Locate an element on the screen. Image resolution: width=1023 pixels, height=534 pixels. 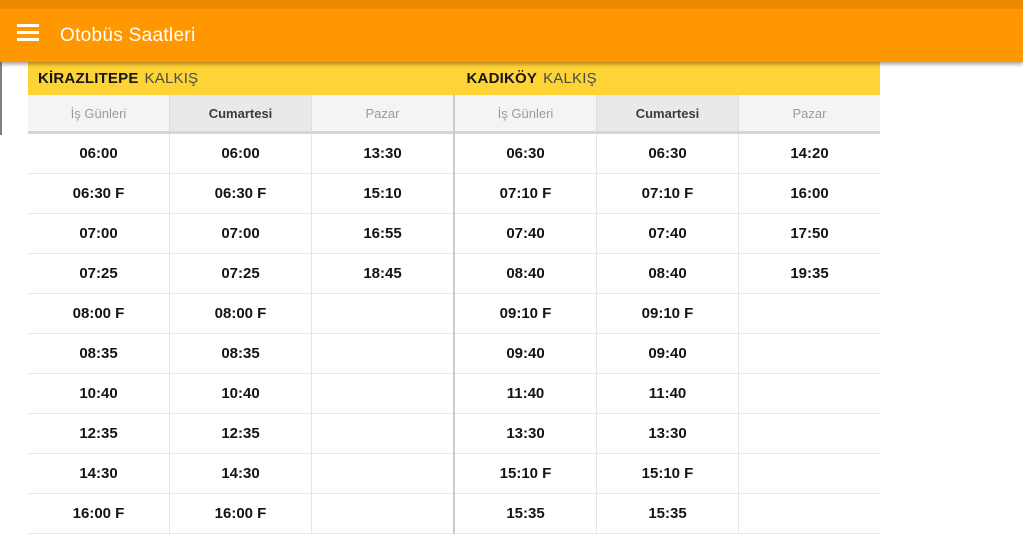
table-row: 16:00 F 16:00 F is located at coordinates (240, 514).